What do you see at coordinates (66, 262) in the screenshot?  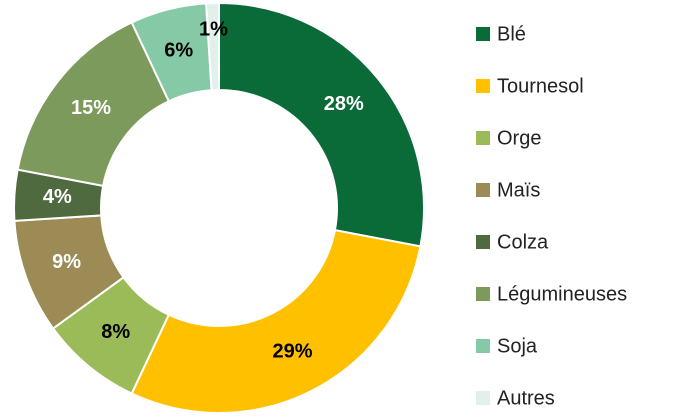 I see `data-label: 9%` at bounding box center [66, 262].